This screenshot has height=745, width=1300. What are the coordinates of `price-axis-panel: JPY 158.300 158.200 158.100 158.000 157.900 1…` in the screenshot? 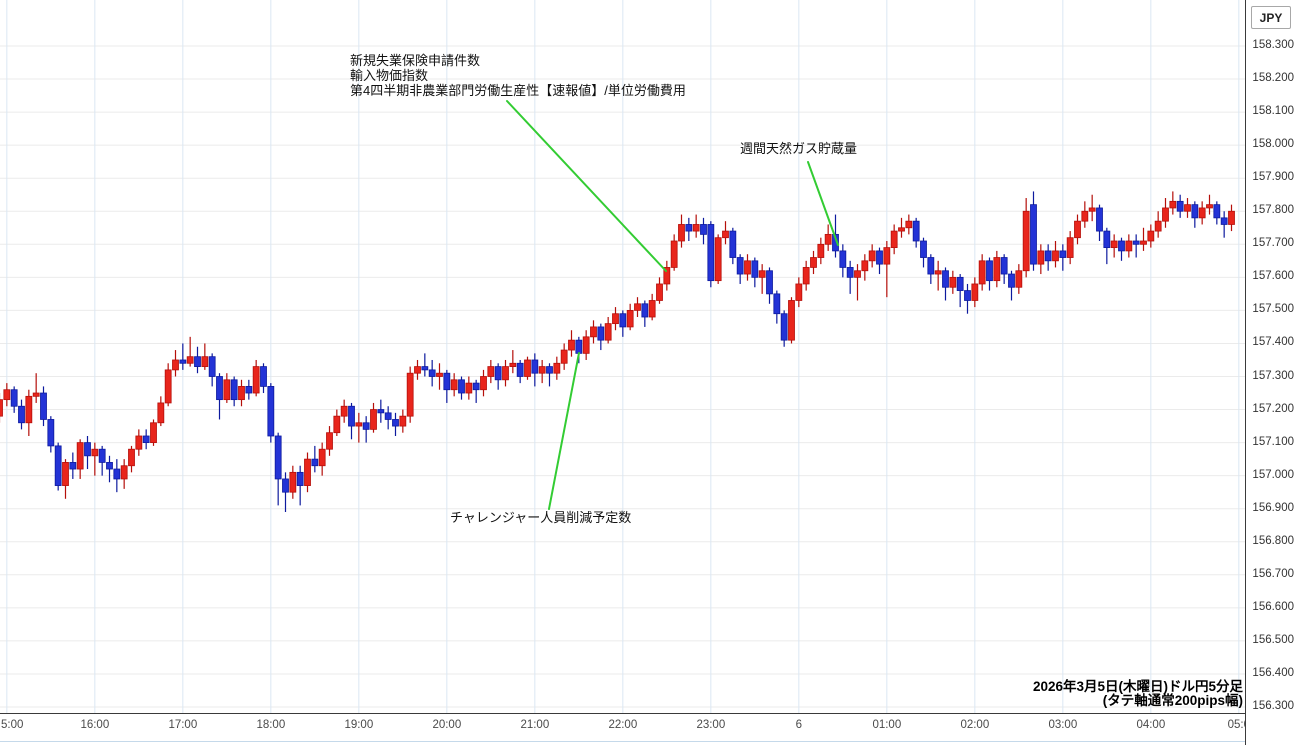 It's located at (1272, 372).